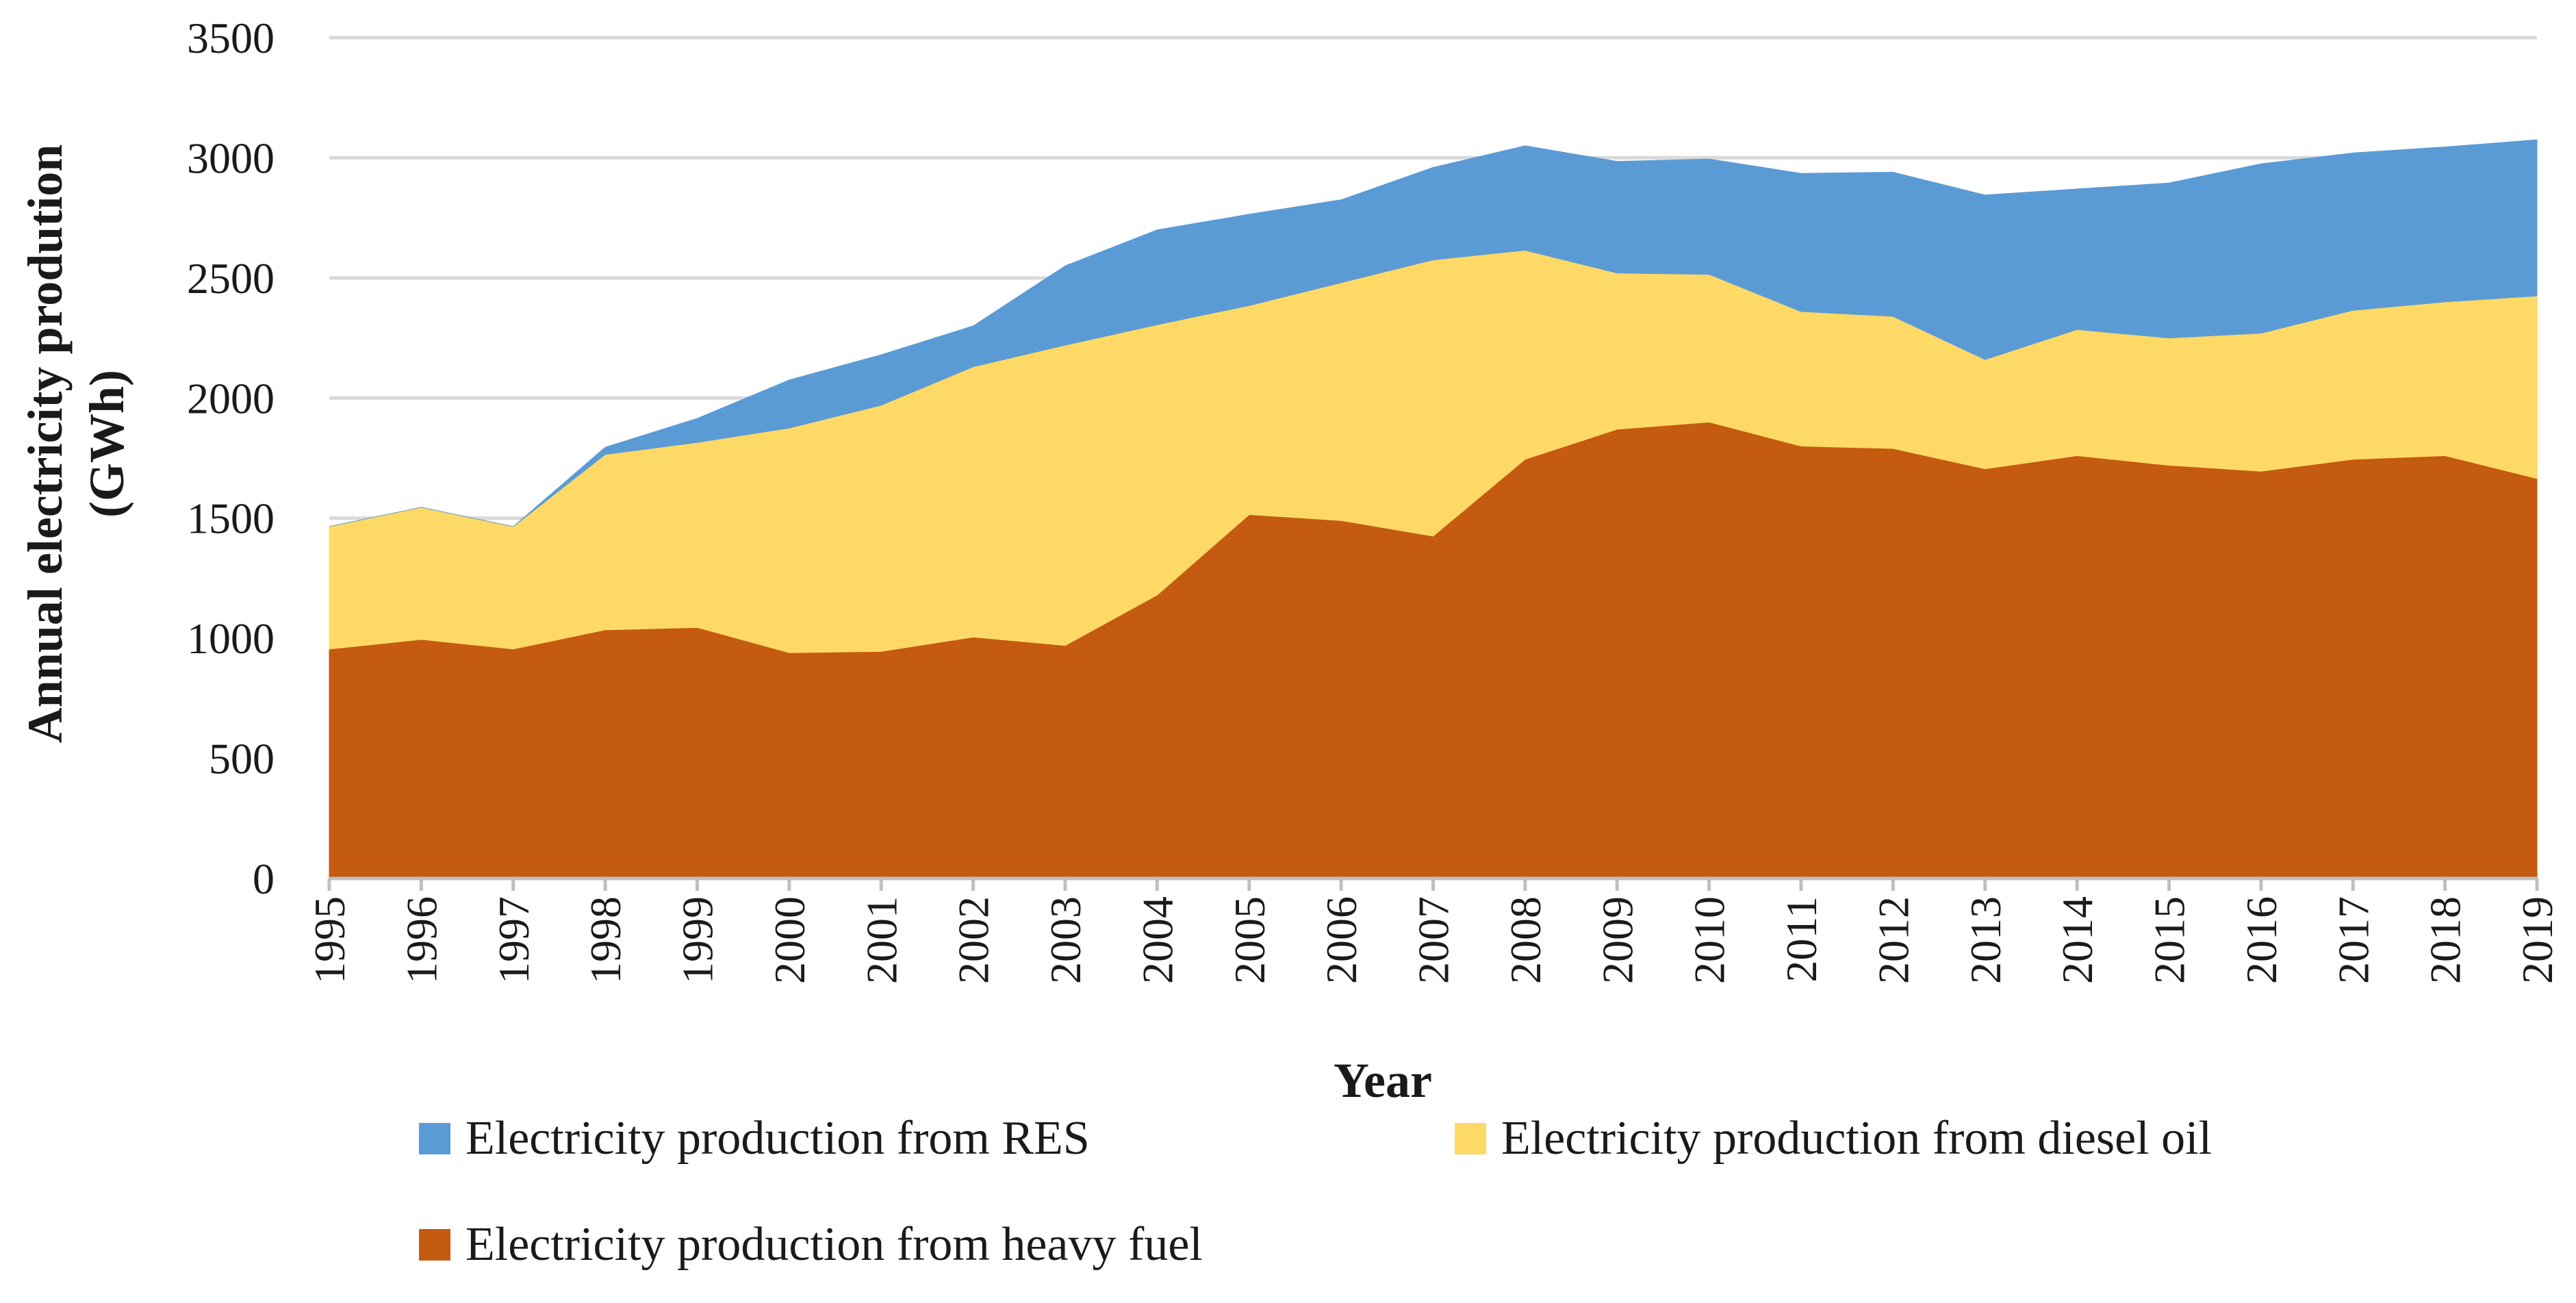  I want to click on x-tick-label: 2004, so click(1157, 940).